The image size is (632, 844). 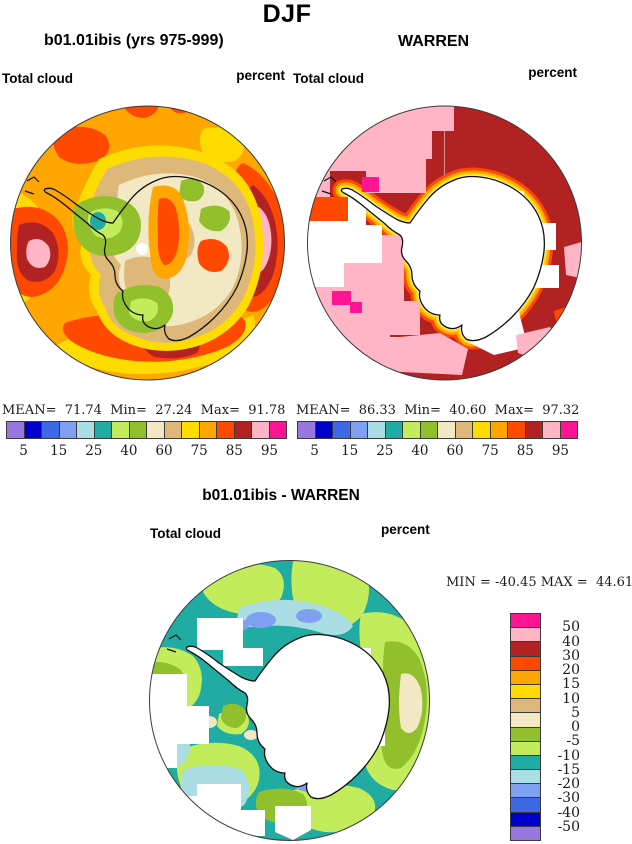 I want to click on colorbar-obs-ticks: 5 15 25 40 60 75 85 95, so click(x=437, y=451).